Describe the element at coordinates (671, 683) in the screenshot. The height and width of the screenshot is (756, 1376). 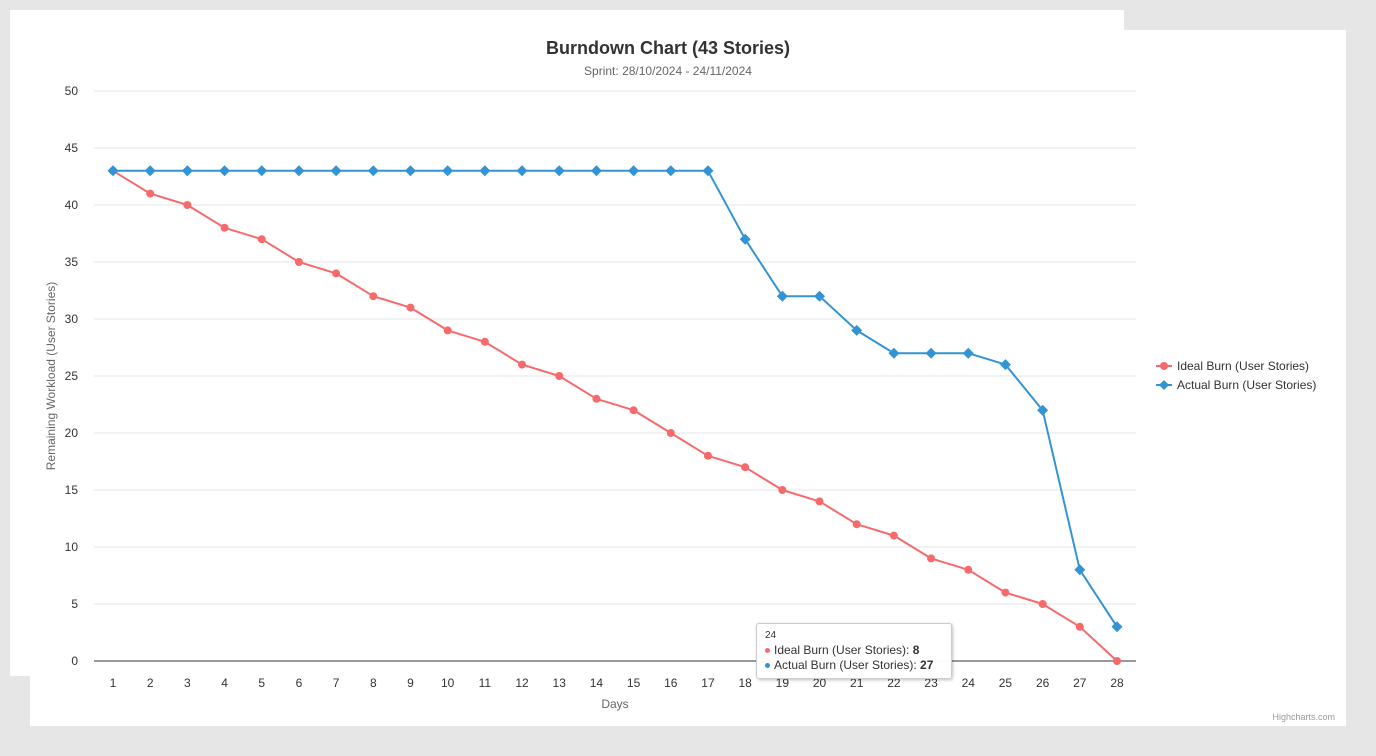
I see `x-tick-label: 16` at that location.